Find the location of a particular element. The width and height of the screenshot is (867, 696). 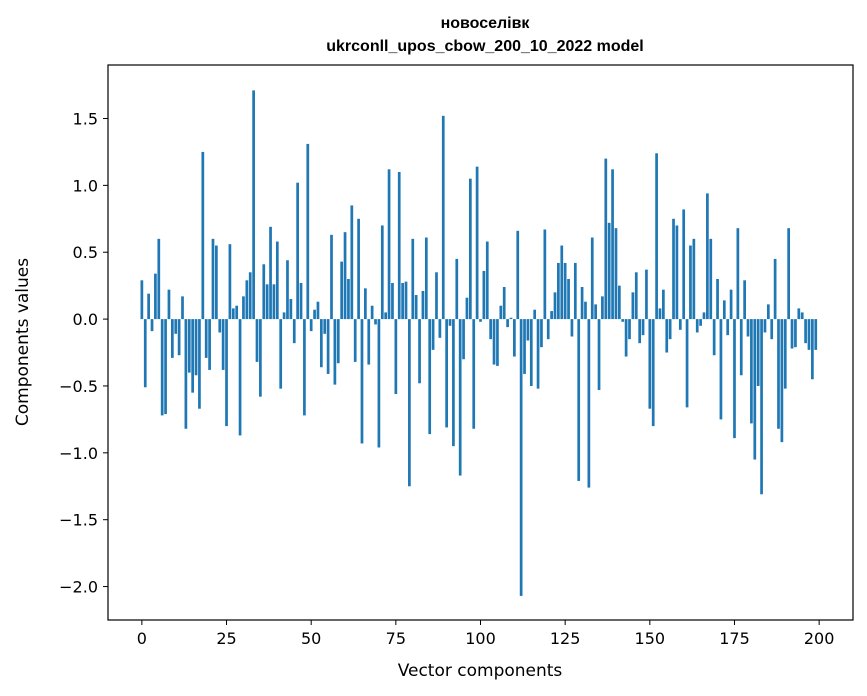

chart-title: новоселівк is located at coordinates (486, 23).